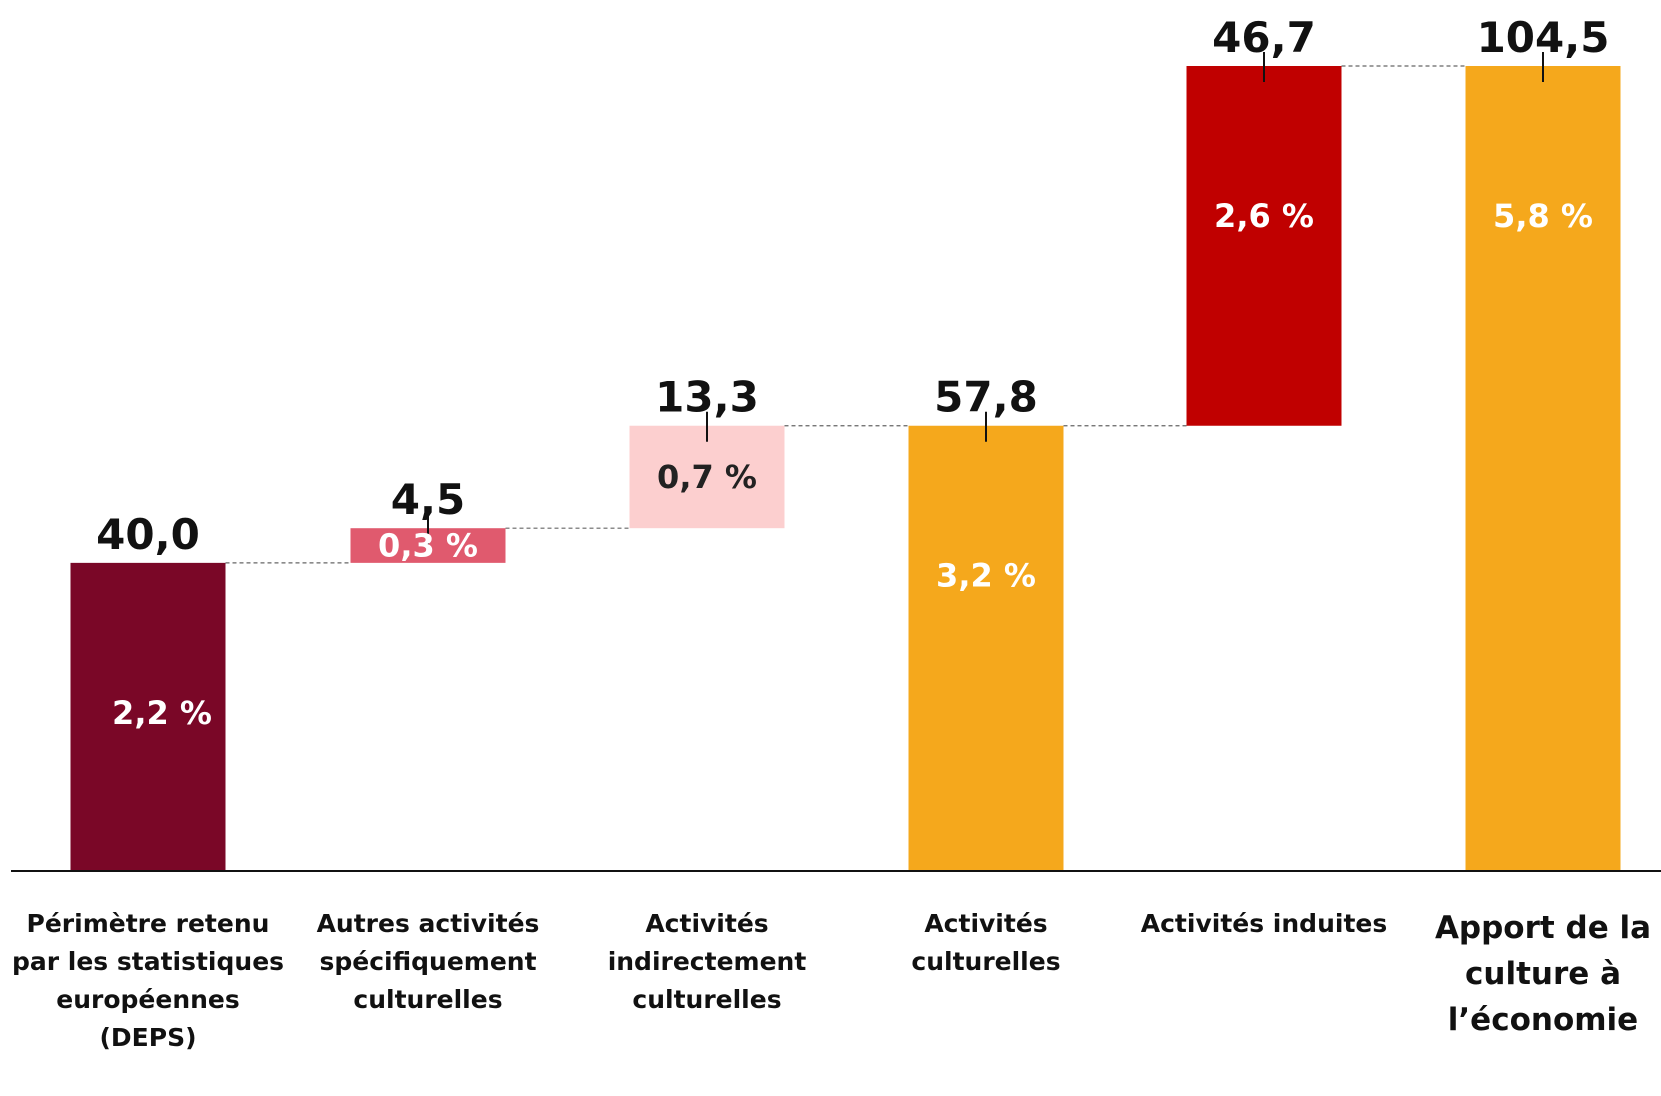 The height and width of the screenshot is (1096, 1661). Describe the element at coordinates (162, 713) in the screenshot. I see `share-label: 2,2 %` at that location.